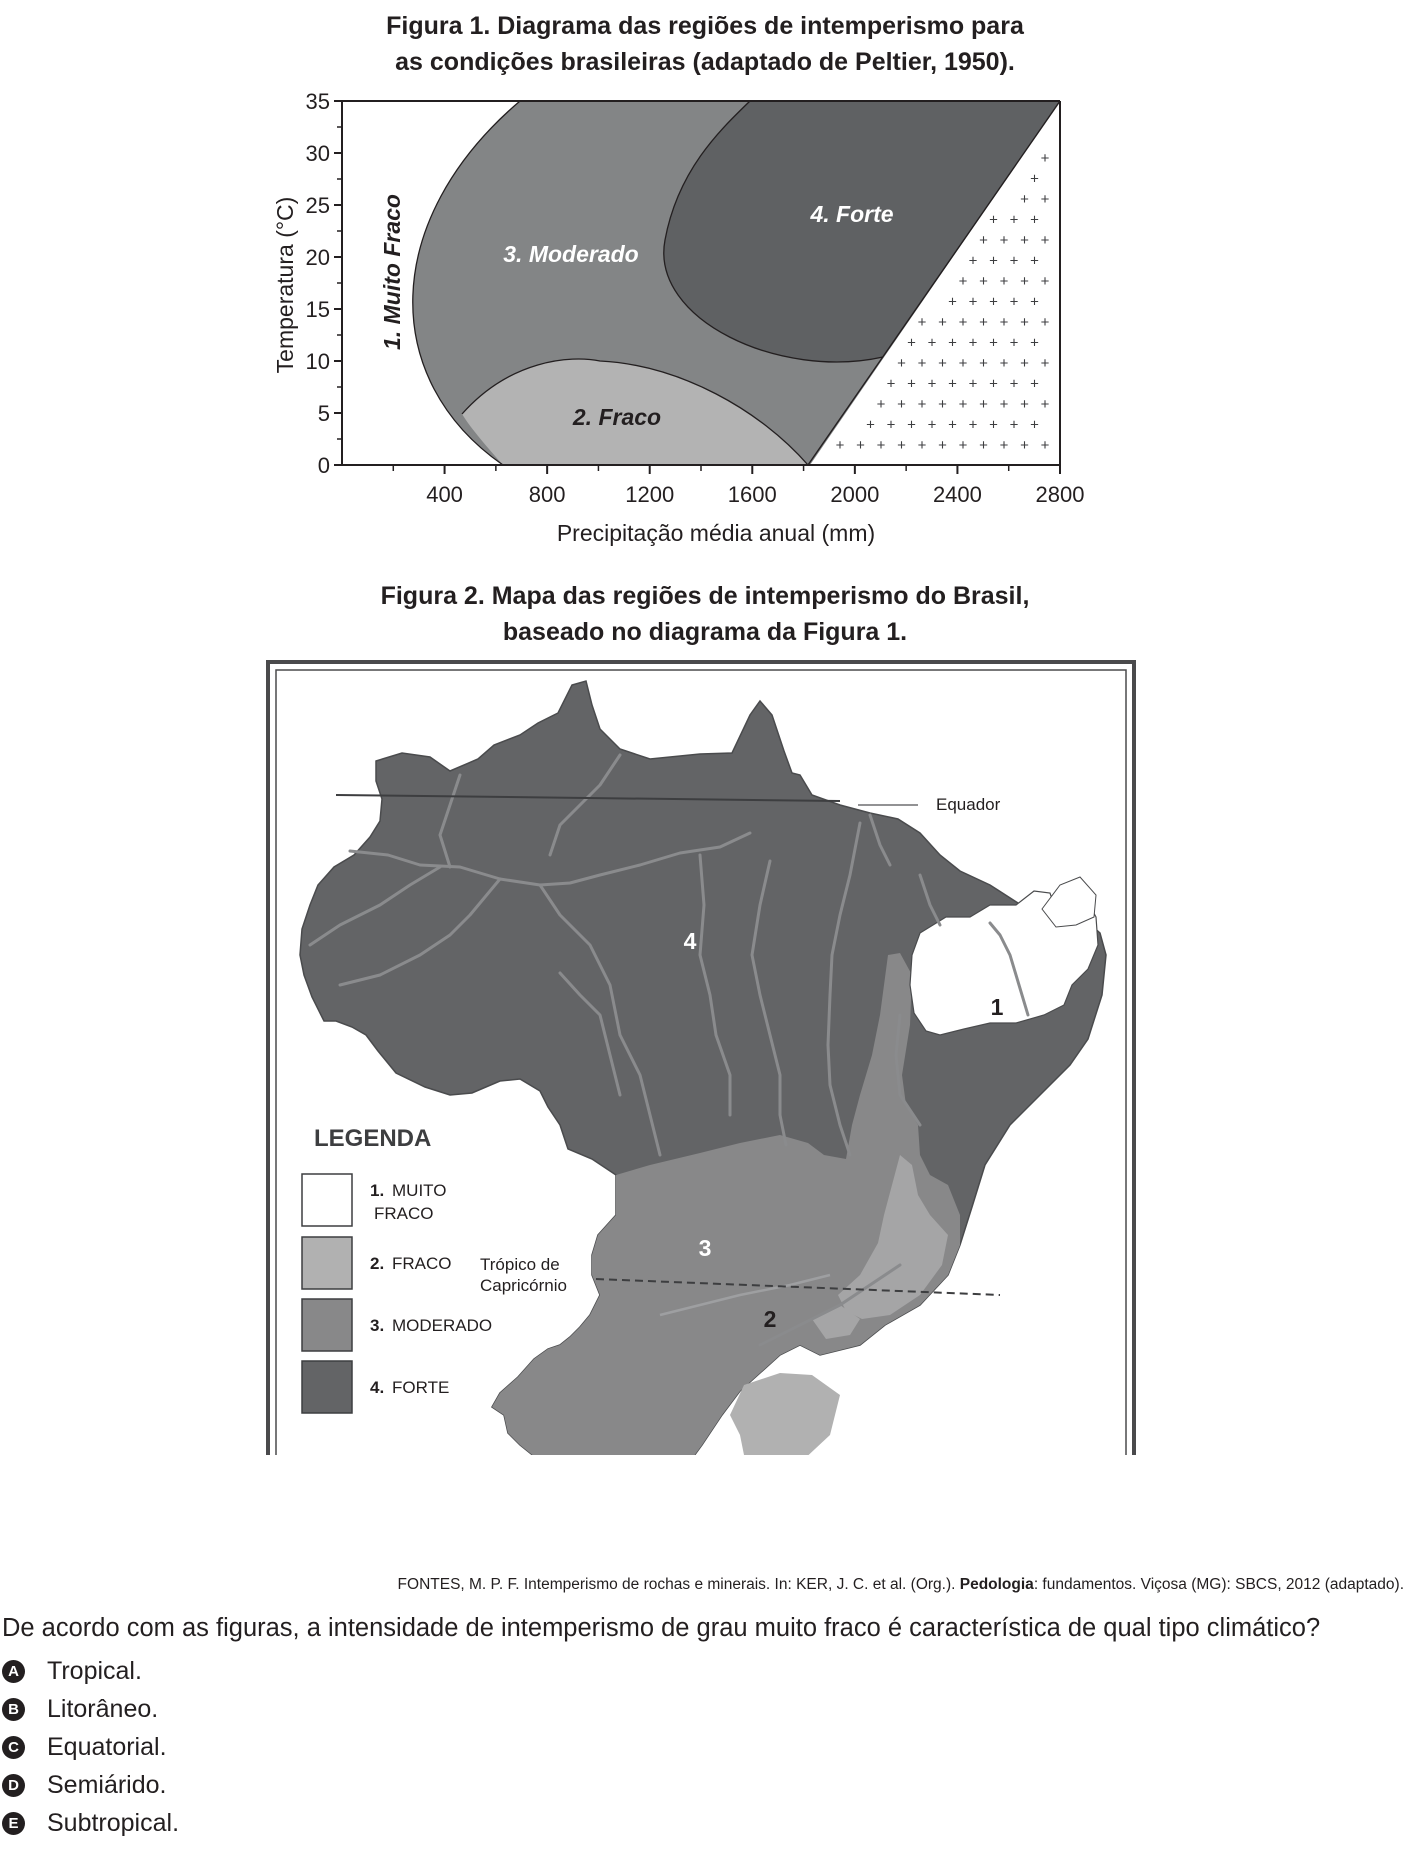 Image resolution: width=1410 pixels, height=1860 pixels. I want to click on option-e: E Subtropical., so click(90, 1823).